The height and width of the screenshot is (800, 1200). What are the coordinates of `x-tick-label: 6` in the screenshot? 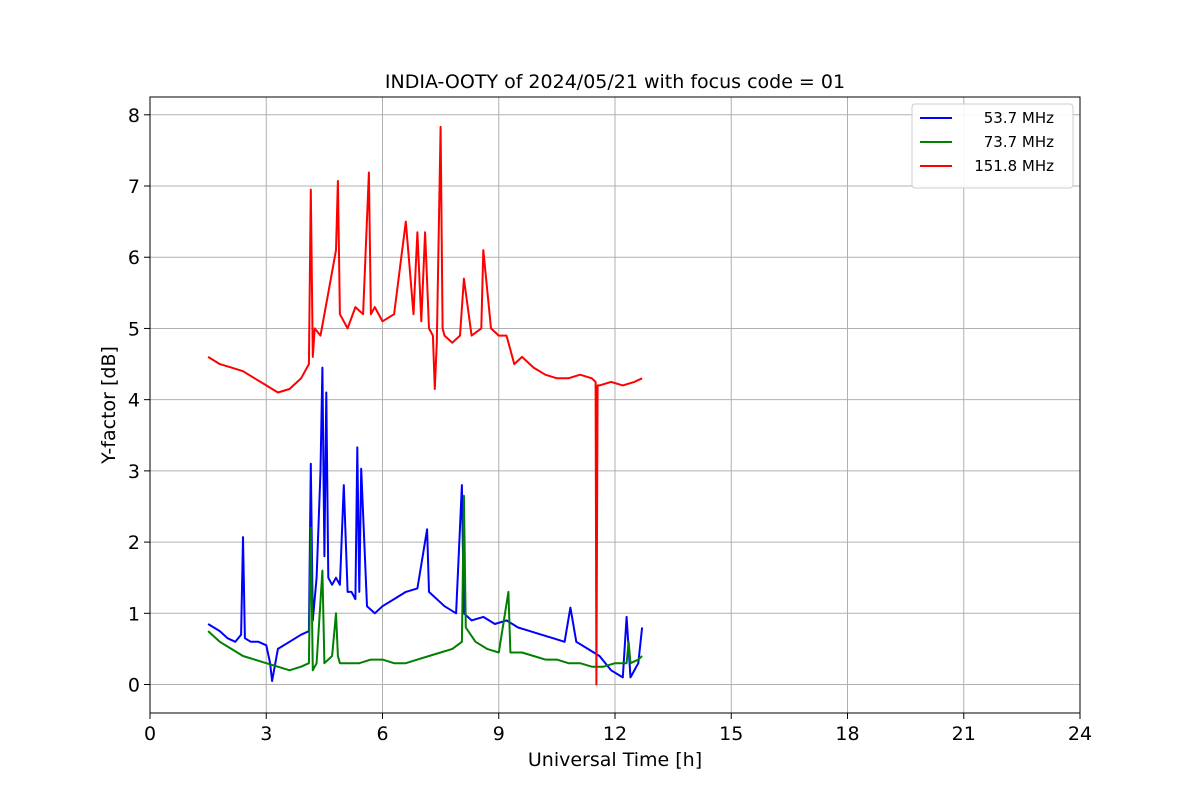 It's located at (382, 734).